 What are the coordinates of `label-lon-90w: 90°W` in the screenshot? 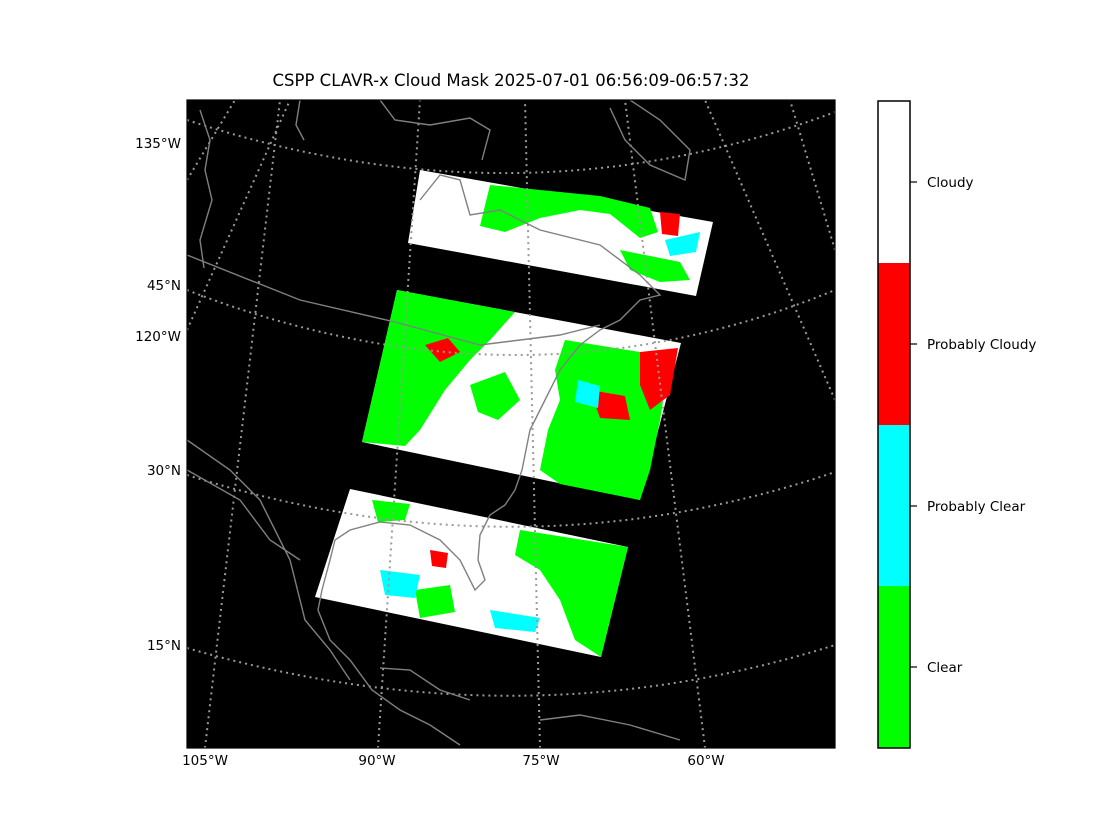 It's located at (376, 761).